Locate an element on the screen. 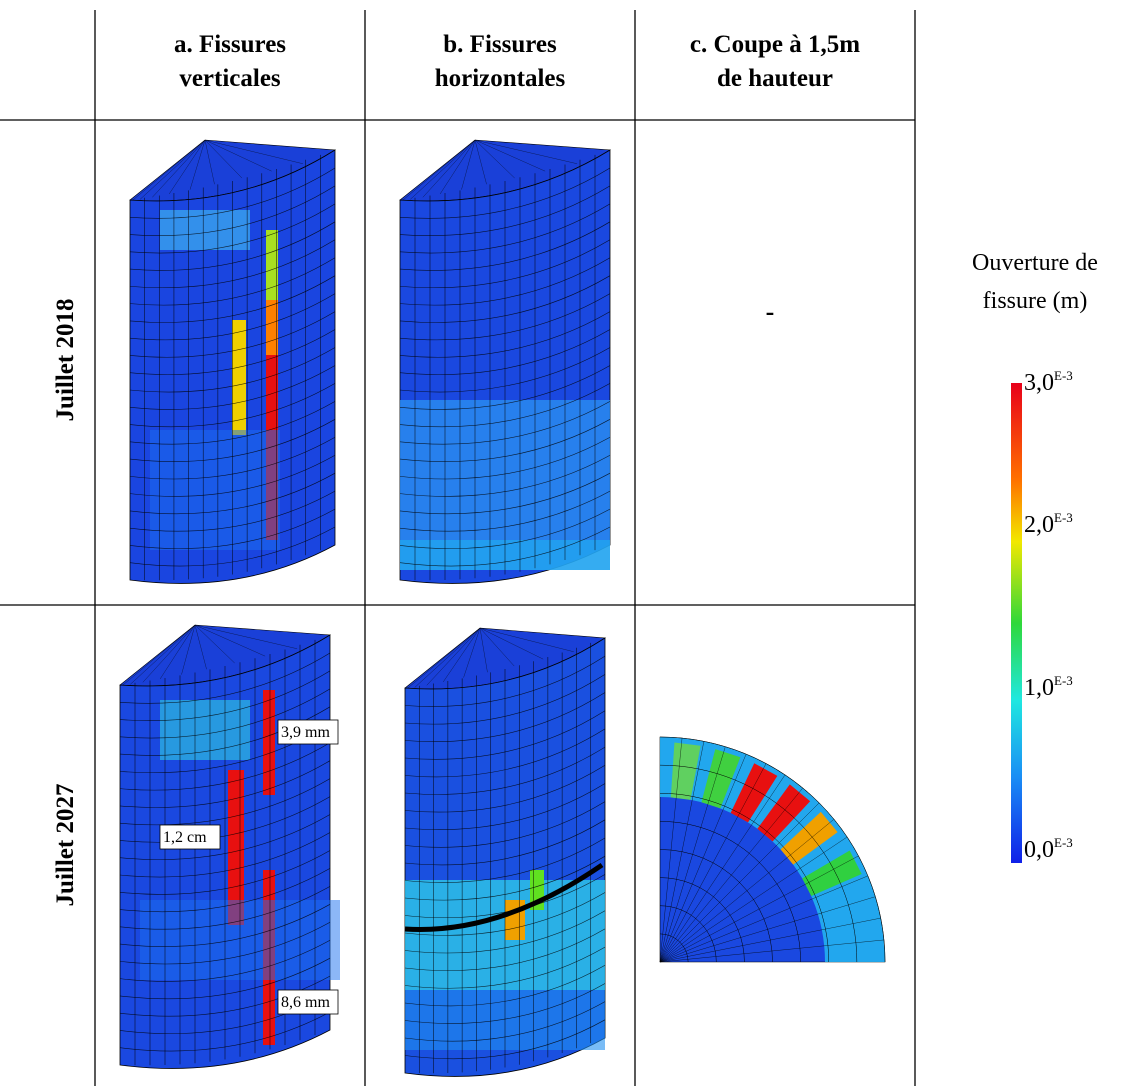 Image resolution: width=1125 pixels, height=1086 pixels. annotation: 1,2 cm is located at coordinates (185, 837).